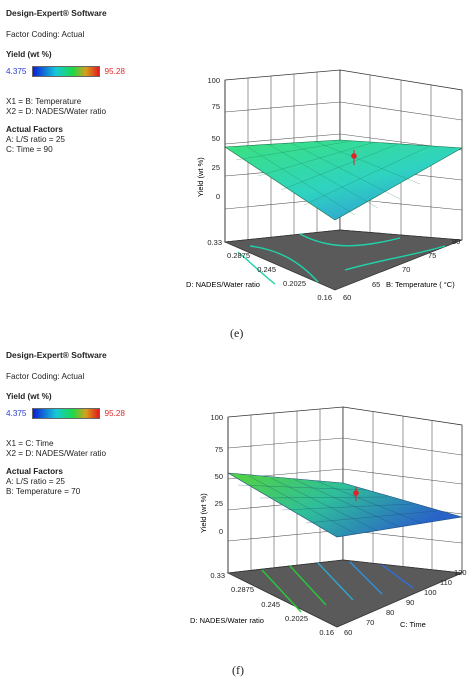  Describe the element at coordinates (460, 572) in the screenshot. I see `x-tick-label: 120` at that location.